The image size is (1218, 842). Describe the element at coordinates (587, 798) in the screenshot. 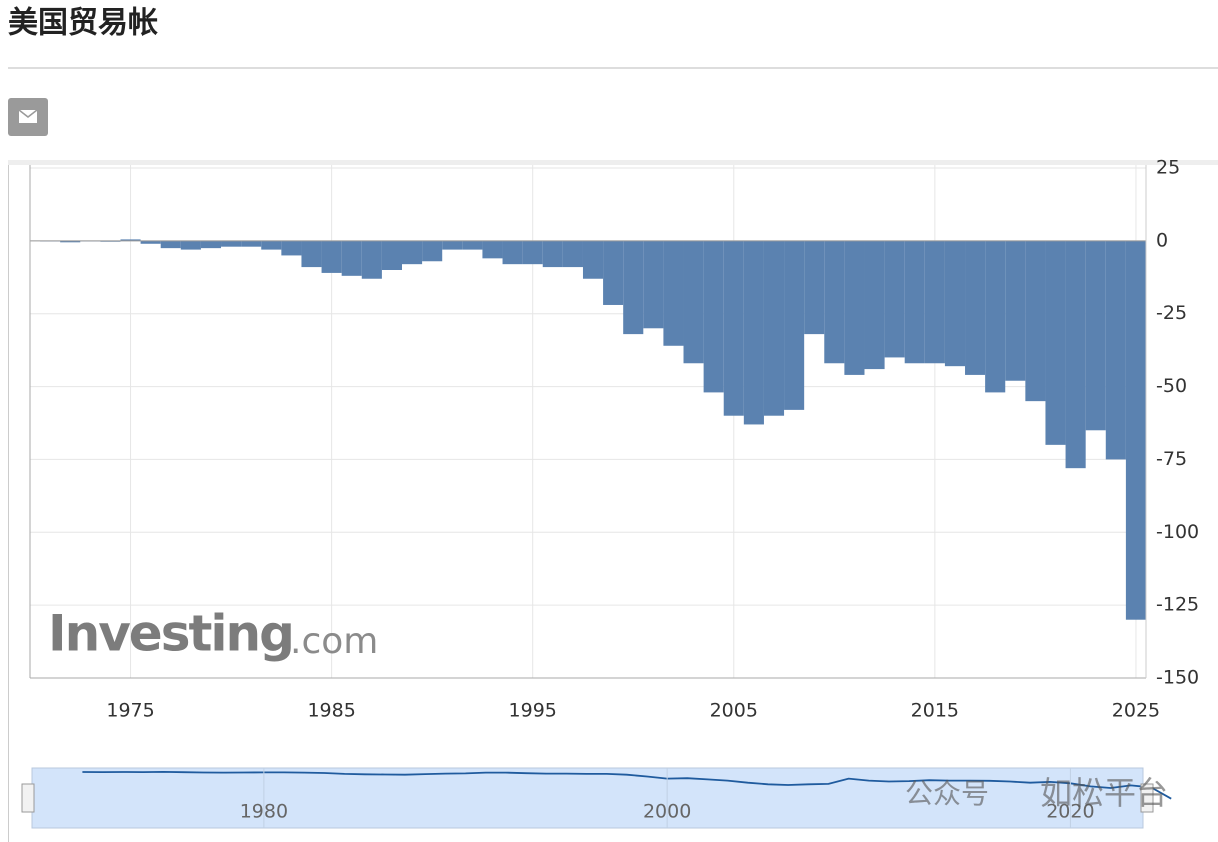

I see `navigator-bg` at that location.